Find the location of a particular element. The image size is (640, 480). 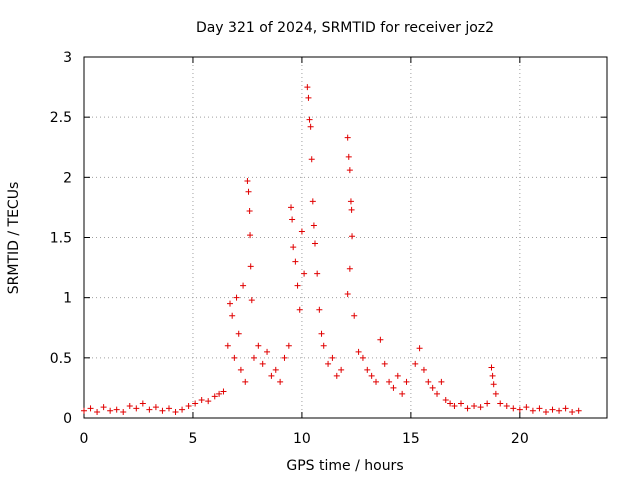

x-tick-label: 15 is located at coordinates (411, 439).